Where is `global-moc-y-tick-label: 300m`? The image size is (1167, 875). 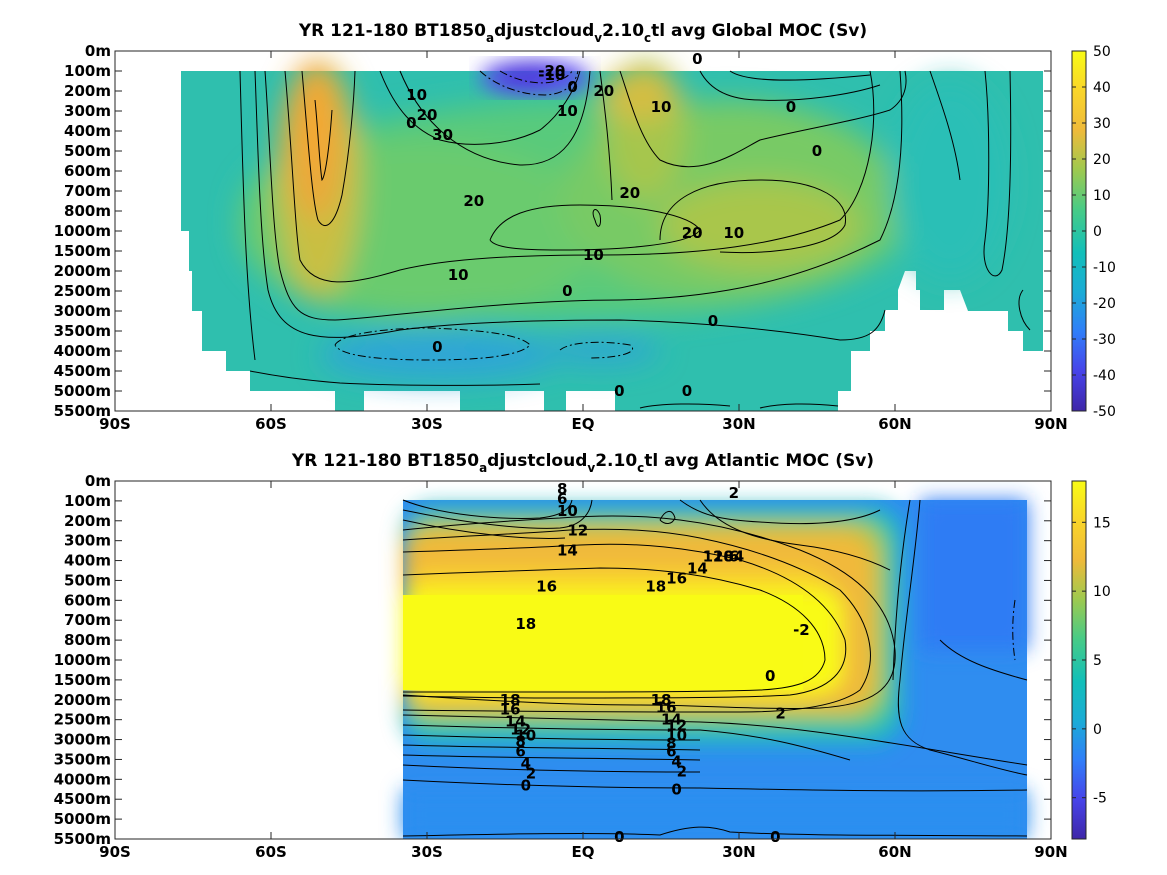 global-moc-y-tick-label: 300m is located at coordinates (87, 111).